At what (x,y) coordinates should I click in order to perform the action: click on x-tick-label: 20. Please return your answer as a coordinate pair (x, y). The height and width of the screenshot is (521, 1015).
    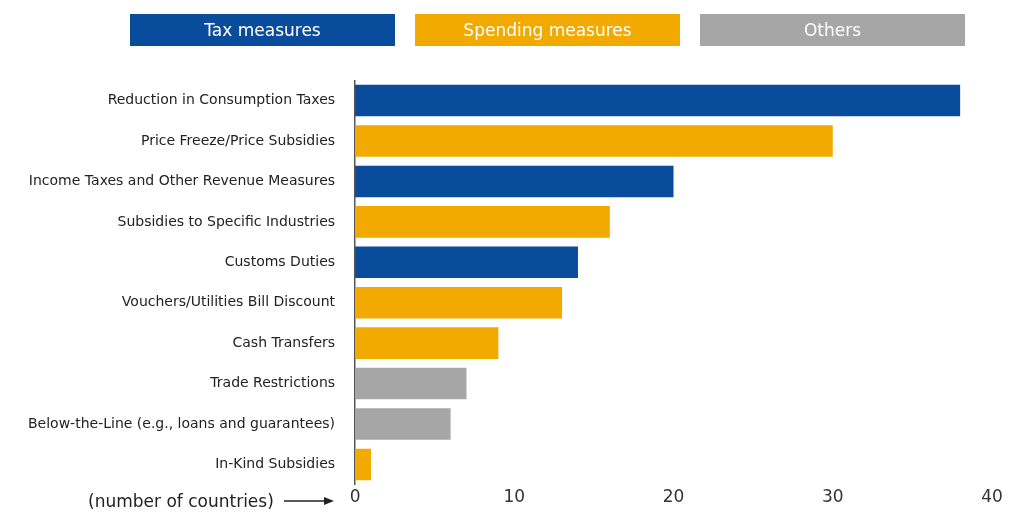
    Looking at the image, I should click on (673, 496).